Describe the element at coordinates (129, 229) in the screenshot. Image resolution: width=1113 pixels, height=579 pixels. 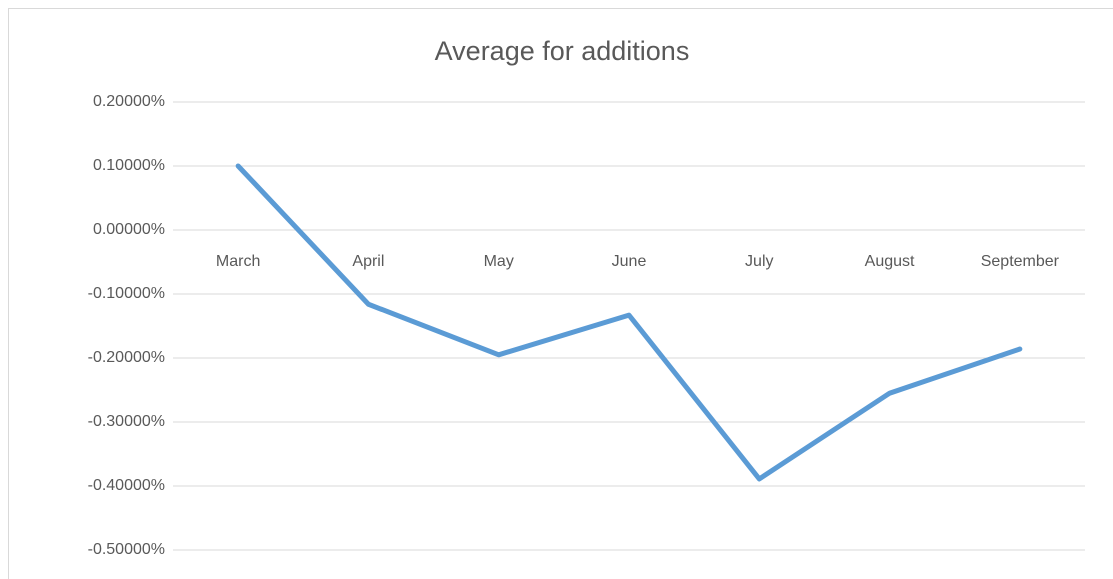
I see `y-tick-label: 0.00000%` at that location.